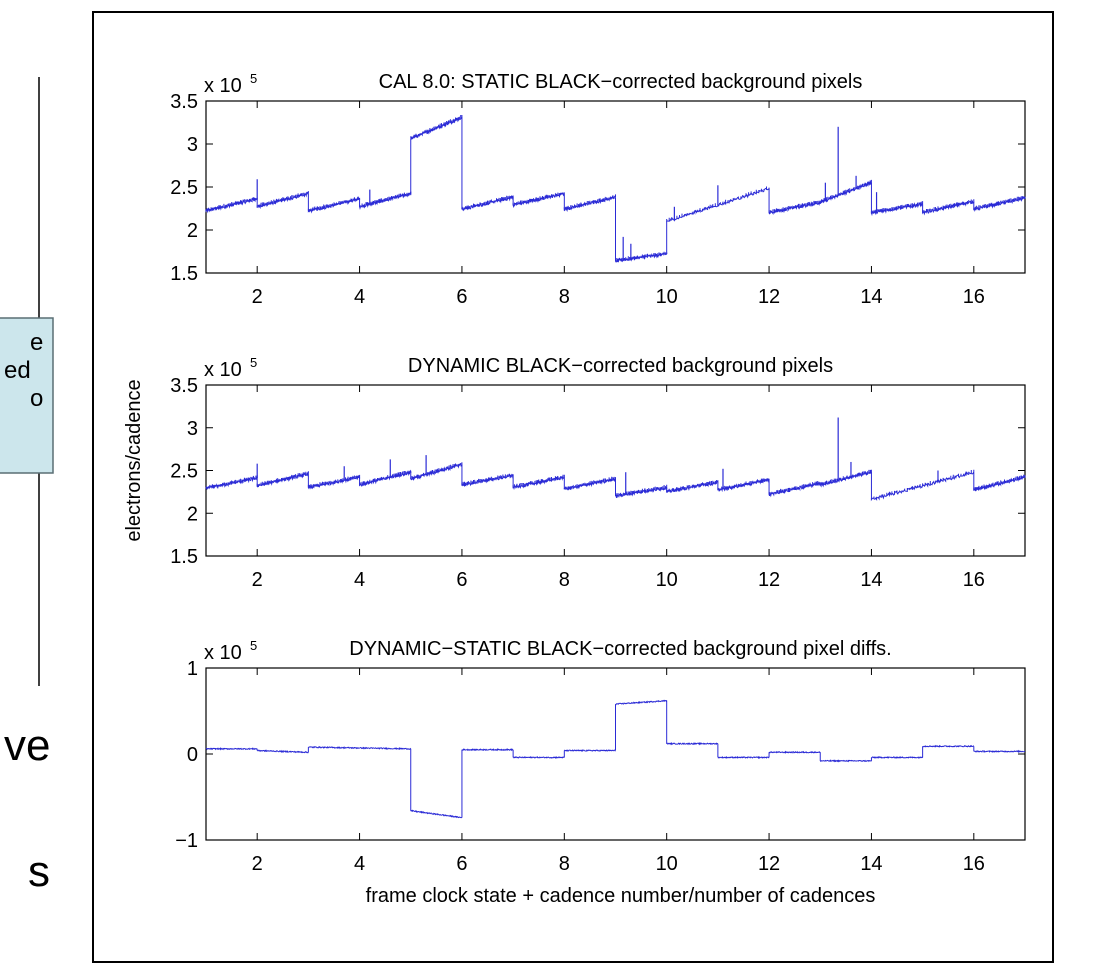 This screenshot has height=970, width=1104. I want to click on y-tick-label: 1, so click(192, 669).